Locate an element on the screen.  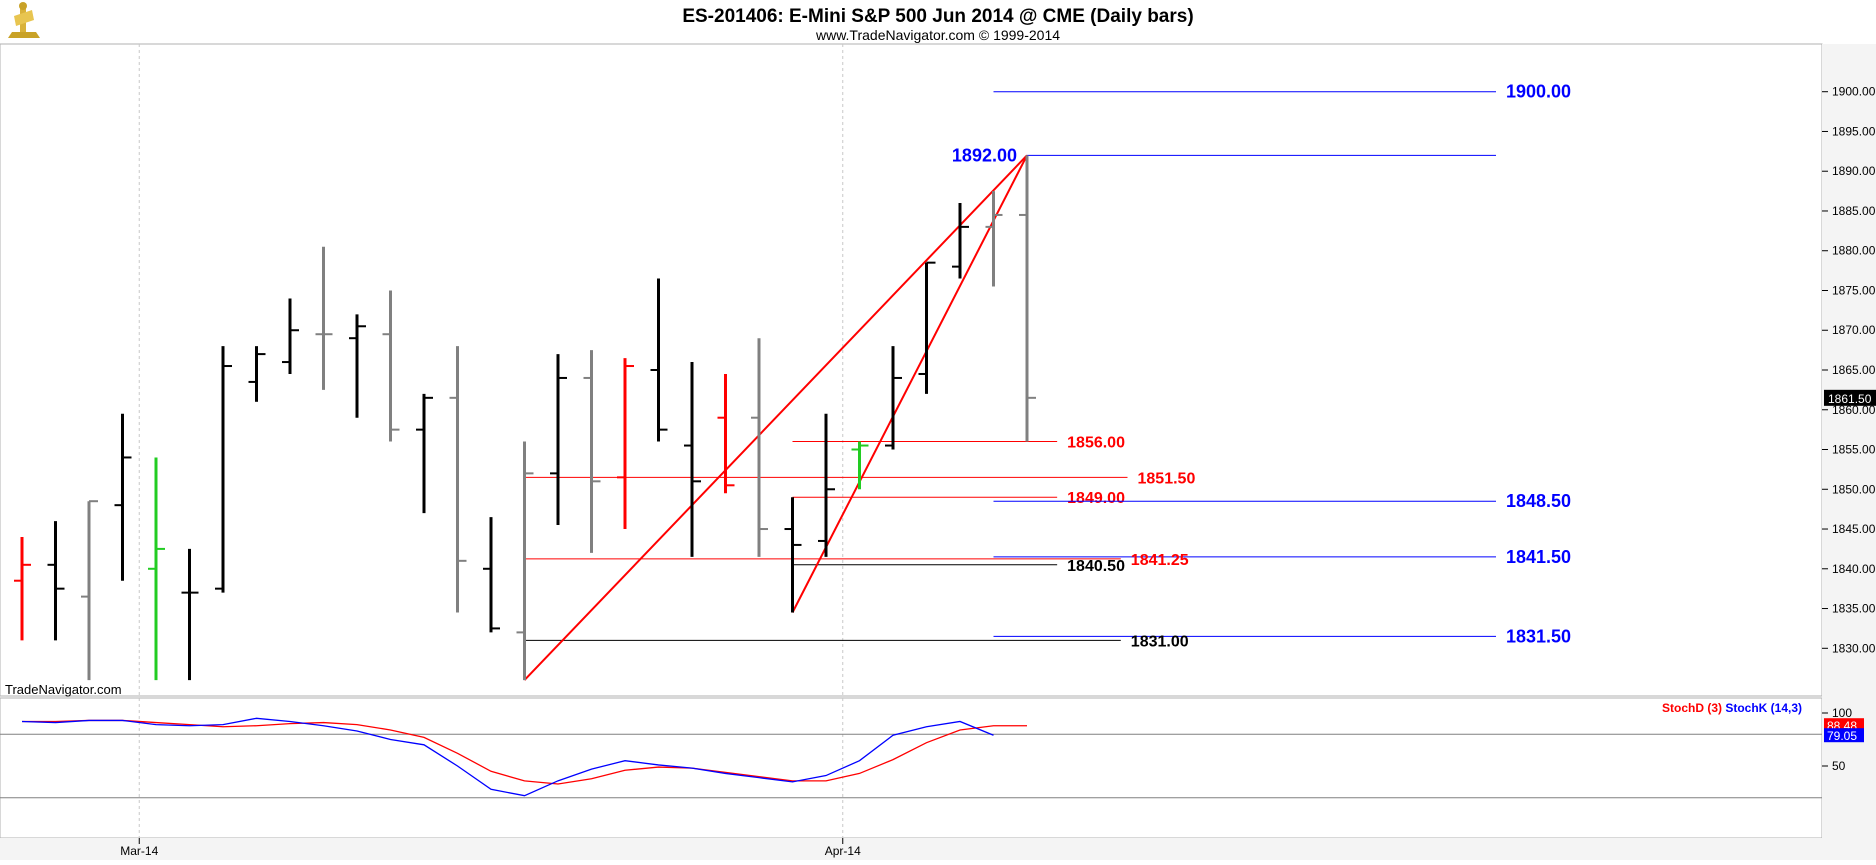
time-tick-label: Mar-14 is located at coordinates (139, 851).